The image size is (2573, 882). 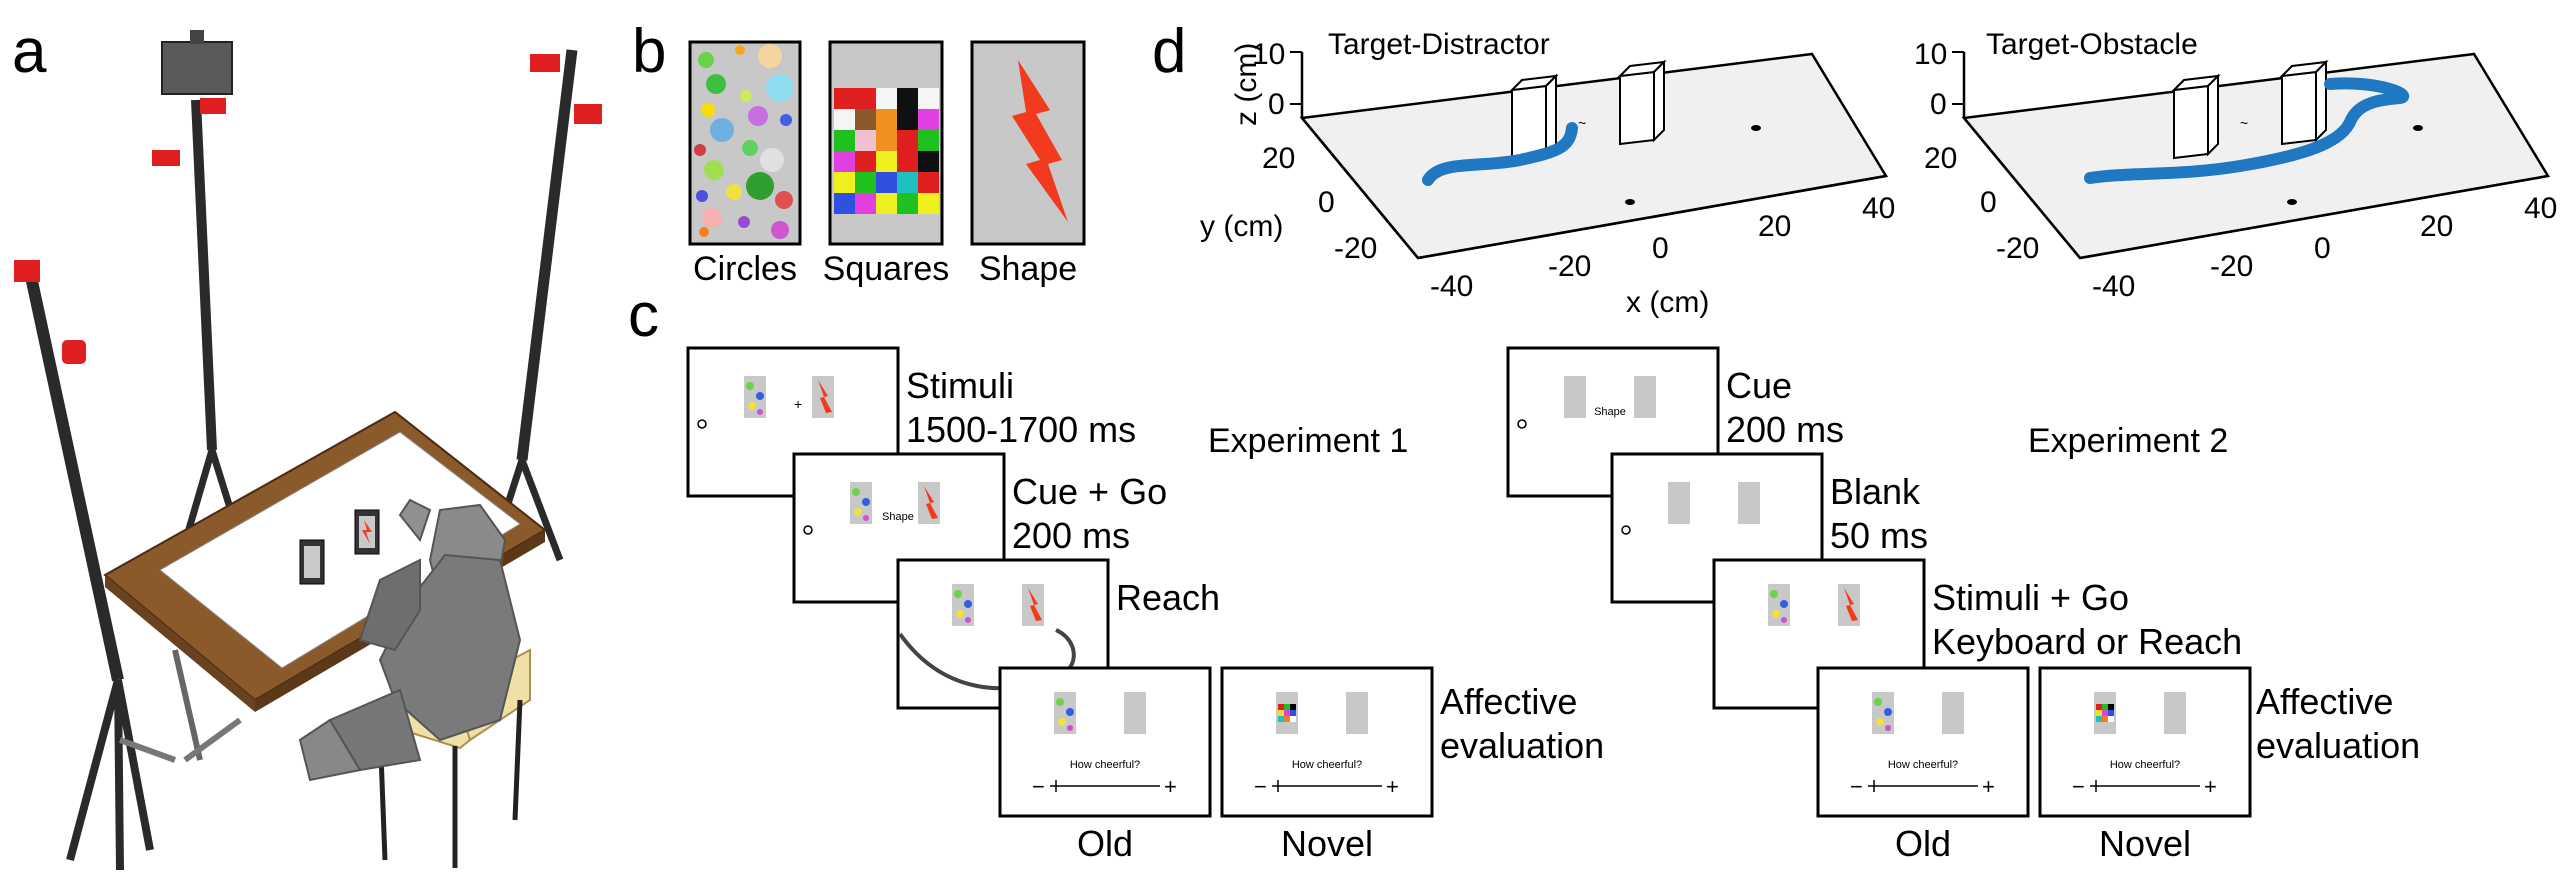 What do you see at coordinates (1071, 535) in the screenshot?
I see `exp1-cue-duration: 200 ms` at bounding box center [1071, 535].